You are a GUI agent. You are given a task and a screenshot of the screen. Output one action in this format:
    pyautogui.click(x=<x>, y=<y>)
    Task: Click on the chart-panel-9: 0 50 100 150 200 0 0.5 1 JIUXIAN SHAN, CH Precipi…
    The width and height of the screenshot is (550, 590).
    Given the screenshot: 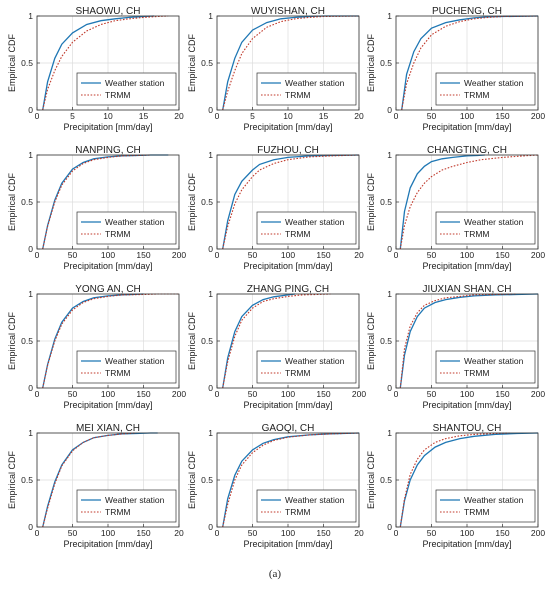 What is the action you would take?
    pyautogui.click(x=455, y=347)
    